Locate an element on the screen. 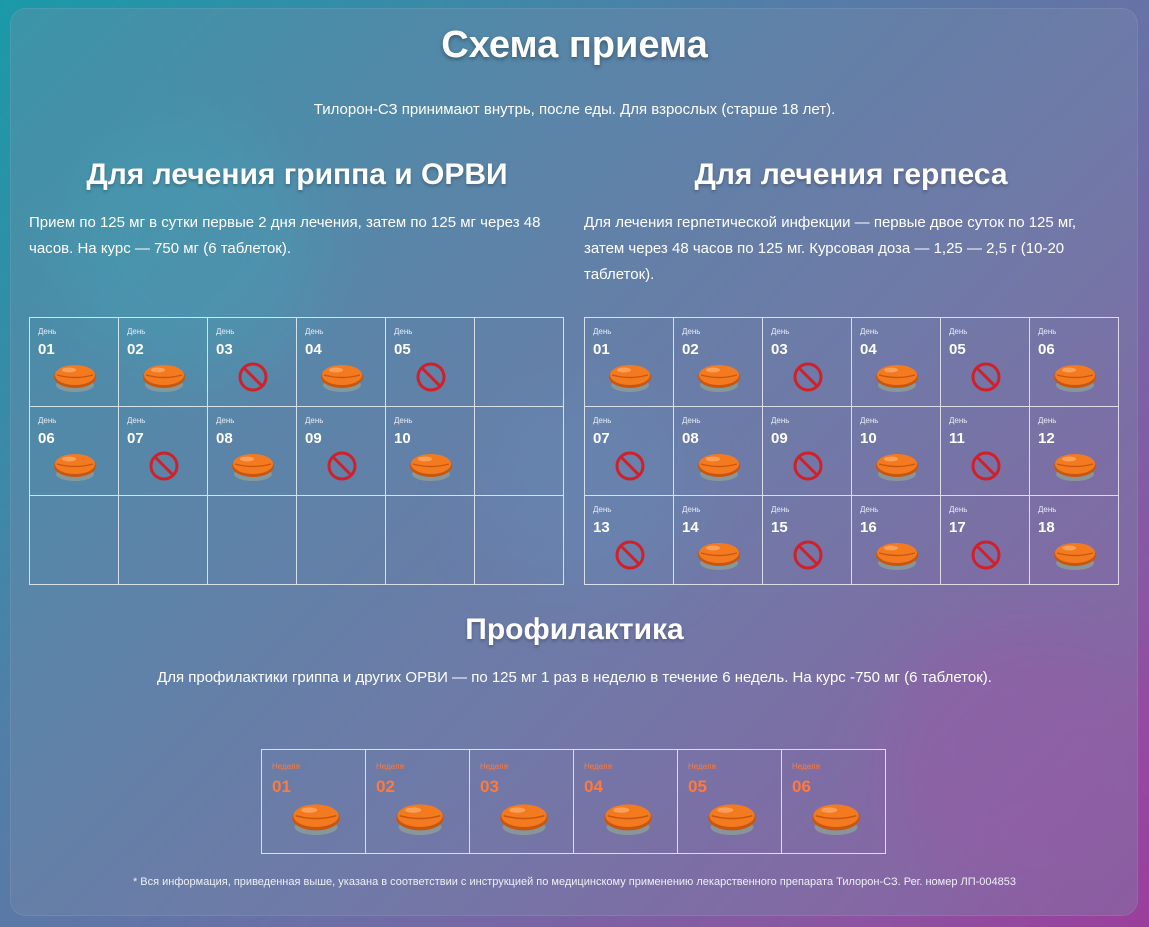  week-number: 04 is located at coordinates (593, 786).